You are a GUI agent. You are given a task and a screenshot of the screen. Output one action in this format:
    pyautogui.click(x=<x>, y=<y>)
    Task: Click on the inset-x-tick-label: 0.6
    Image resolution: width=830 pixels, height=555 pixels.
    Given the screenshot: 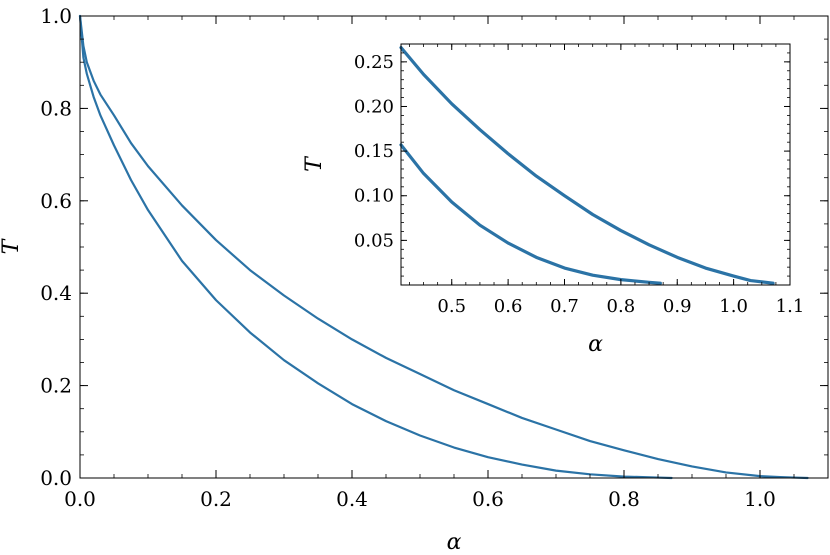 What is the action you would take?
    pyautogui.click(x=508, y=306)
    